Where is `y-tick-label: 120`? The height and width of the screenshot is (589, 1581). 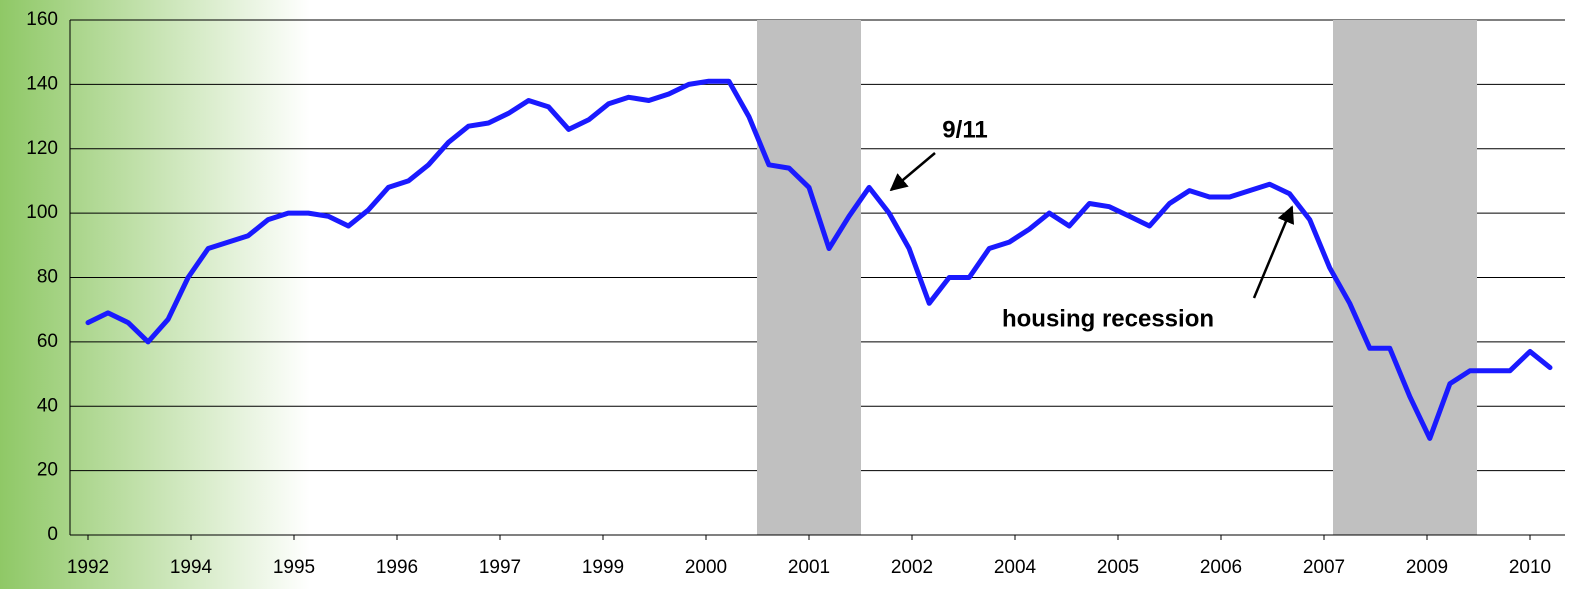 y-tick-label: 120 is located at coordinates (42, 148).